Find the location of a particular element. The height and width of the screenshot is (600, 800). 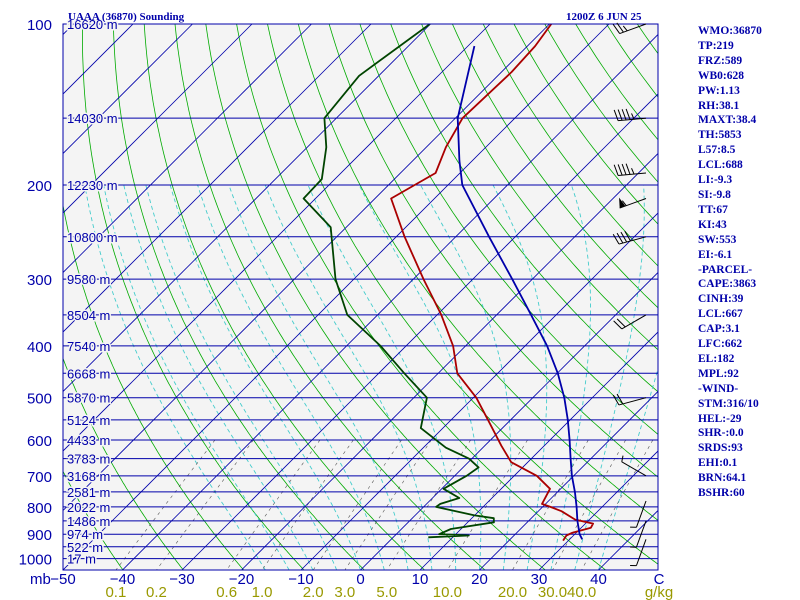

index-line: TP:219 is located at coordinates (716, 45).